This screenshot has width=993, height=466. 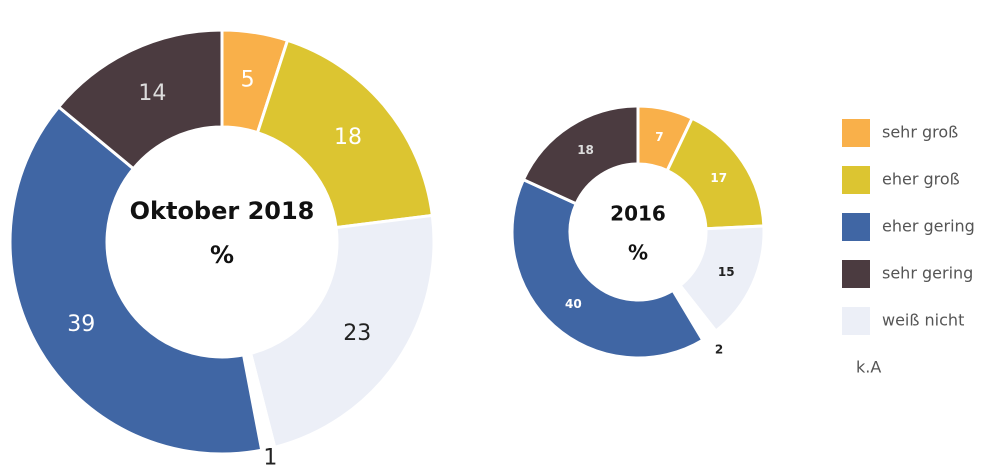 What do you see at coordinates (920, 132) in the screenshot?
I see `legend-label: sehr groß` at bounding box center [920, 132].